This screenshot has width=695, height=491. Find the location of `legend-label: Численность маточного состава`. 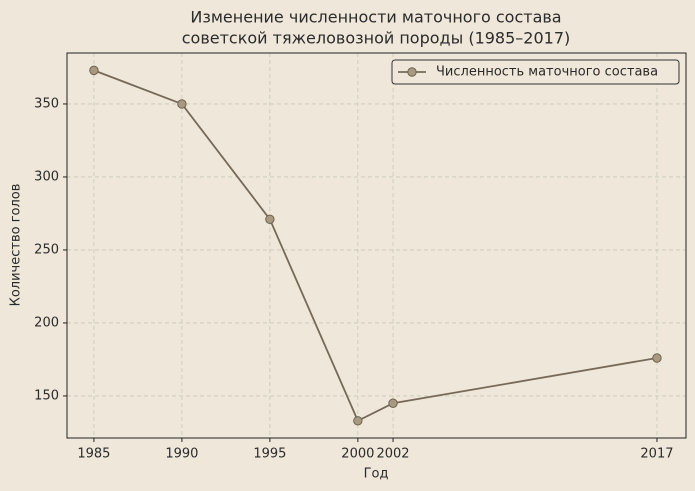

legend-label: Численность маточного состава is located at coordinates (547, 72).